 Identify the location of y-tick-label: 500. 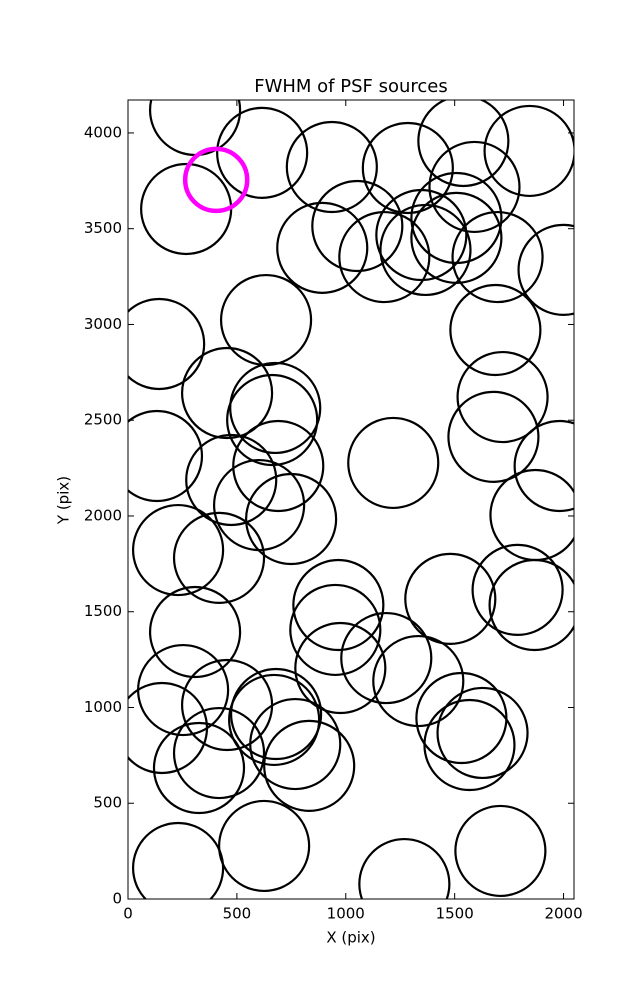
(107, 803).